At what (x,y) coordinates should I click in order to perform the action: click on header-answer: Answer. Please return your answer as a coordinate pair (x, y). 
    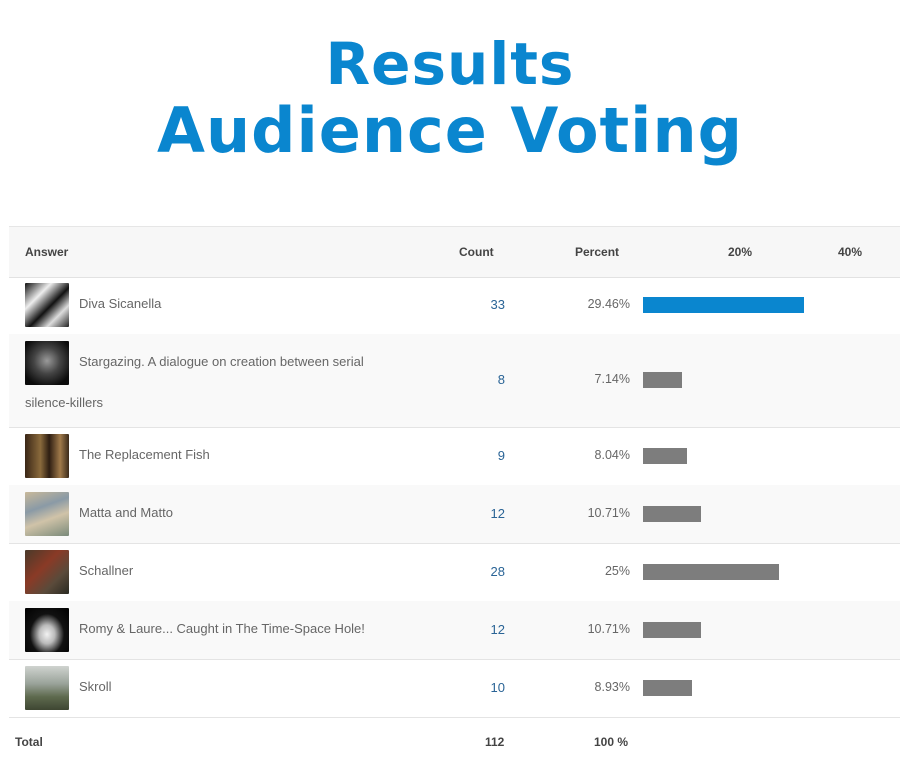
    Looking at the image, I should click on (47, 252).